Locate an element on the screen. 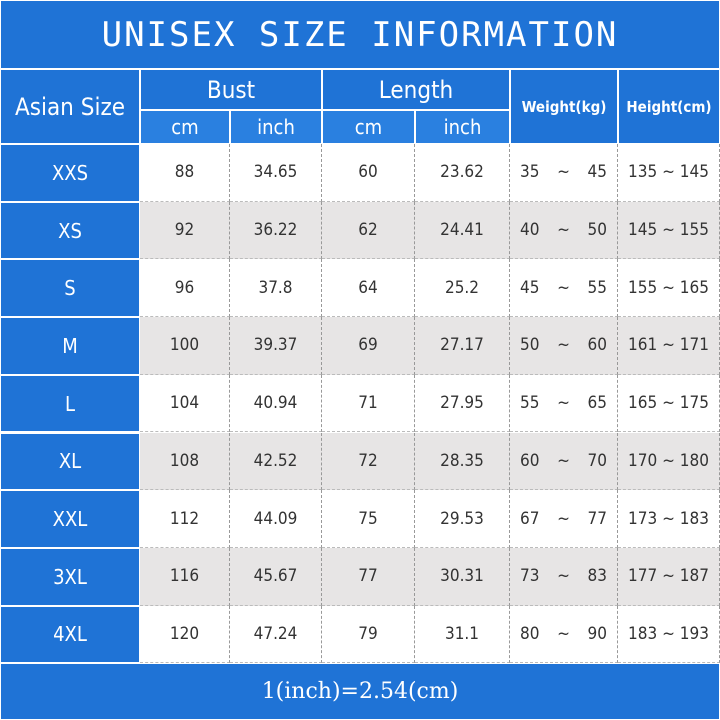 This screenshot has height=720, width=720. range-max: 155 is located at coordinates (694, 230).